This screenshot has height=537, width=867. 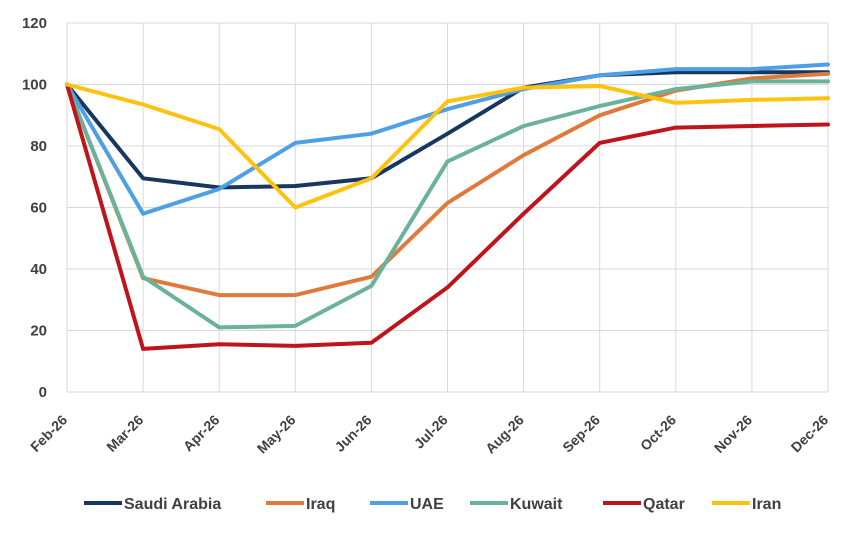 I want to click on legend-label: UAE, so click(x=427, y=504).